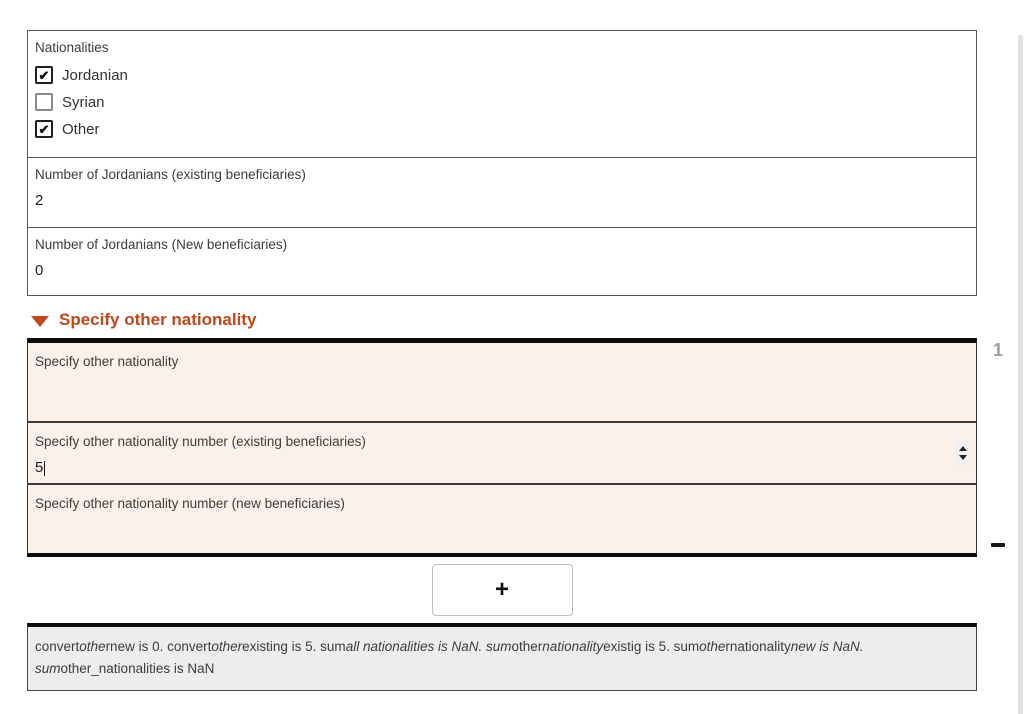  What do you see at coordinates (501, 129) in the screenshot?
I see `checkbox-other: Other` at bounding box center [501, 129].